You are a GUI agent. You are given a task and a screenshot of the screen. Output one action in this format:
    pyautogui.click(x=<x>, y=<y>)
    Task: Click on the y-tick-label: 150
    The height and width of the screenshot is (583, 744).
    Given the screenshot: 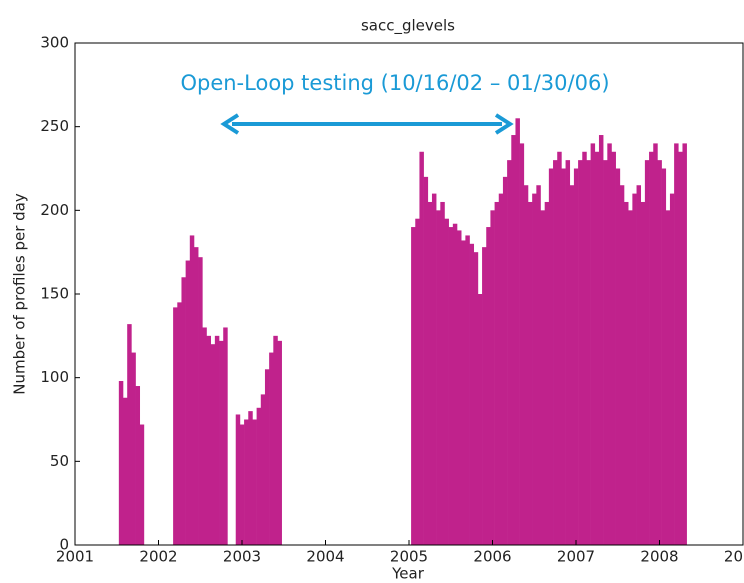 What is the action you would take?
    pyautogui.click(x=54, y=294)
    